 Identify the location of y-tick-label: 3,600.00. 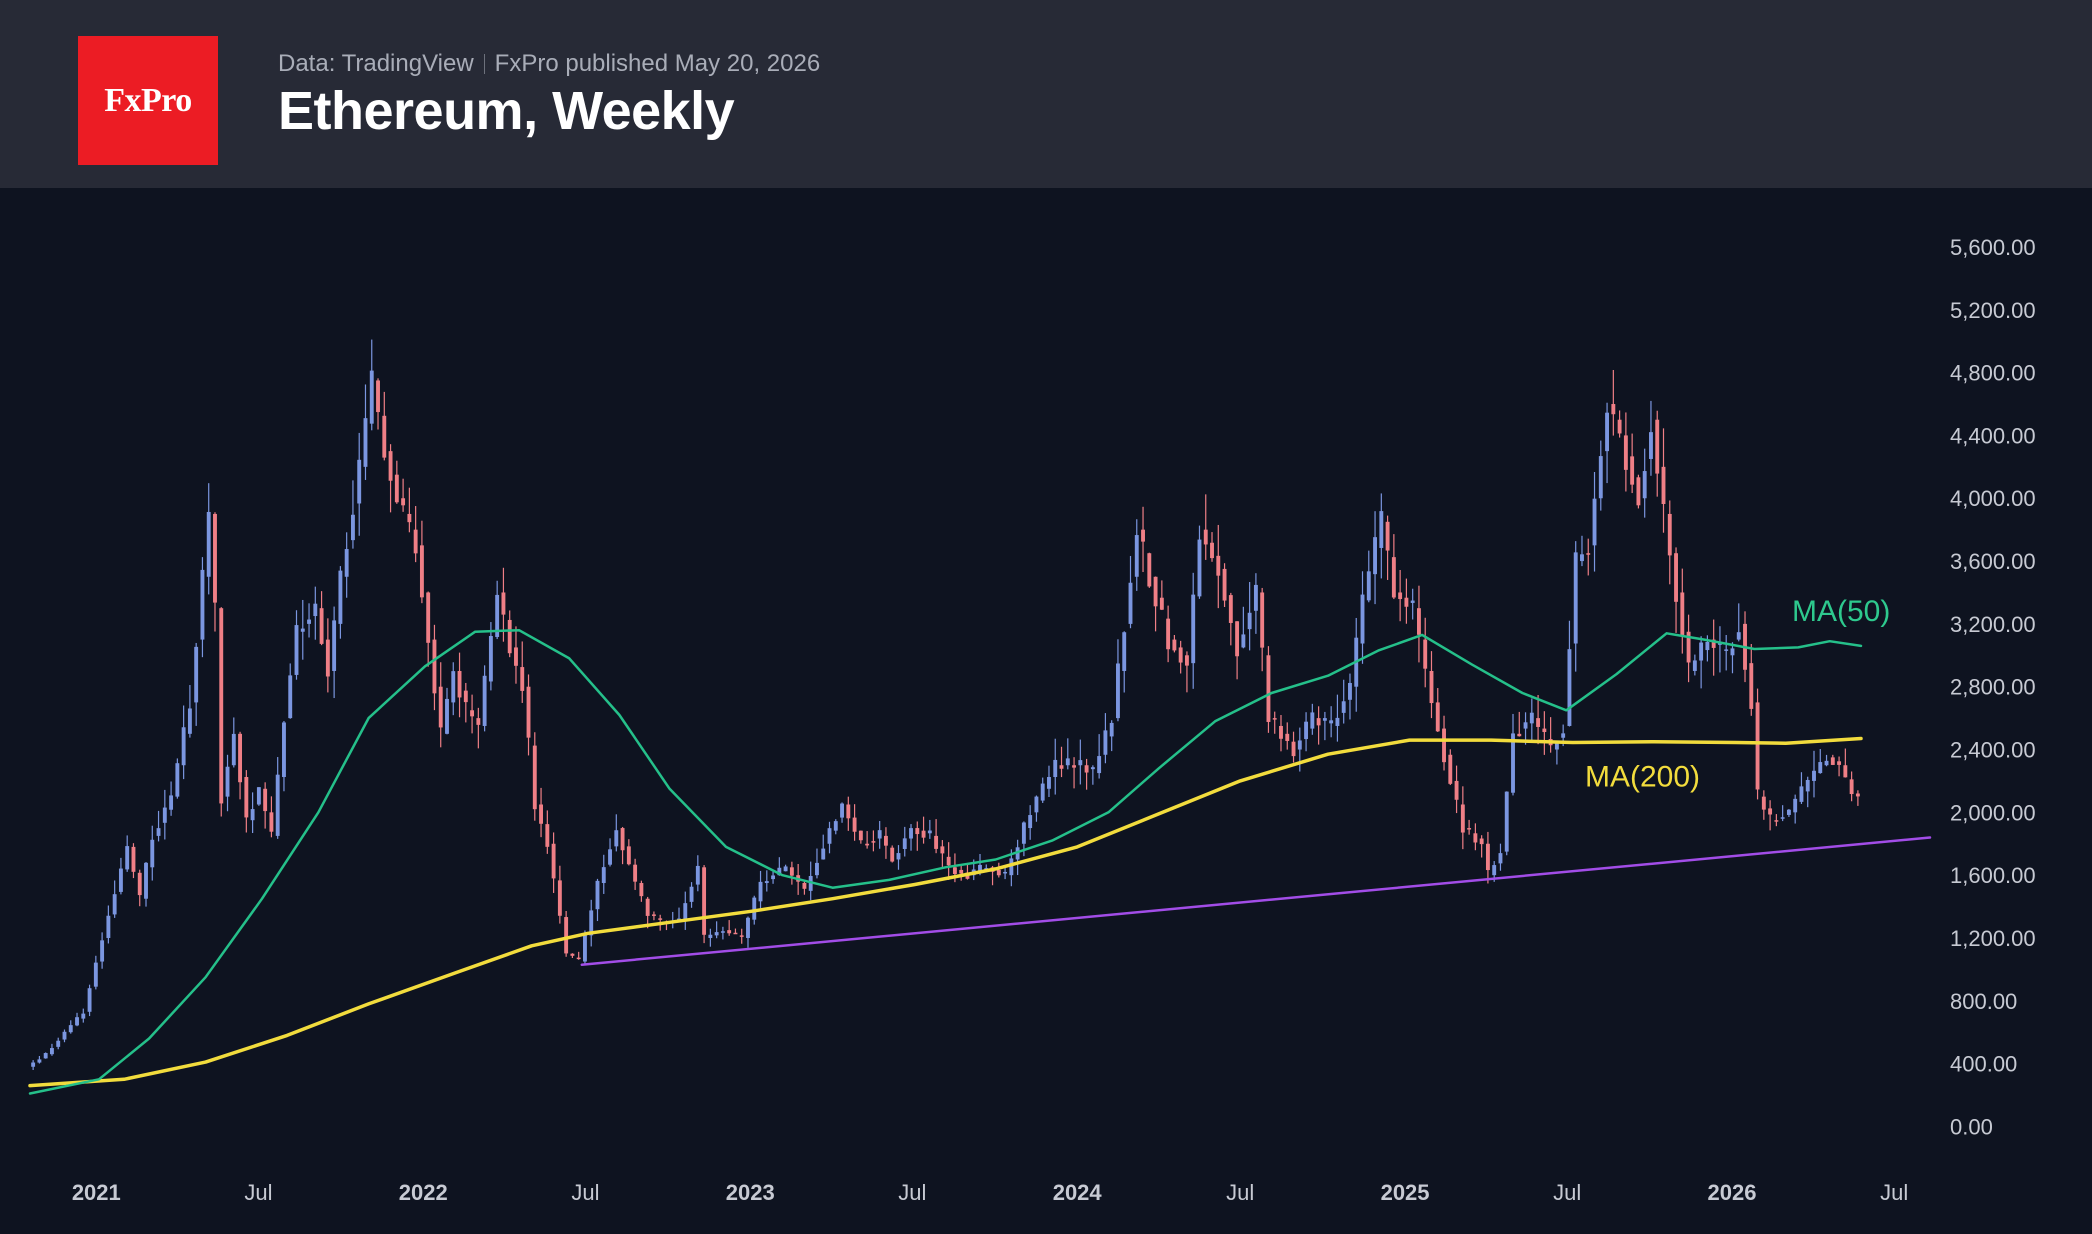
(1993, 561).